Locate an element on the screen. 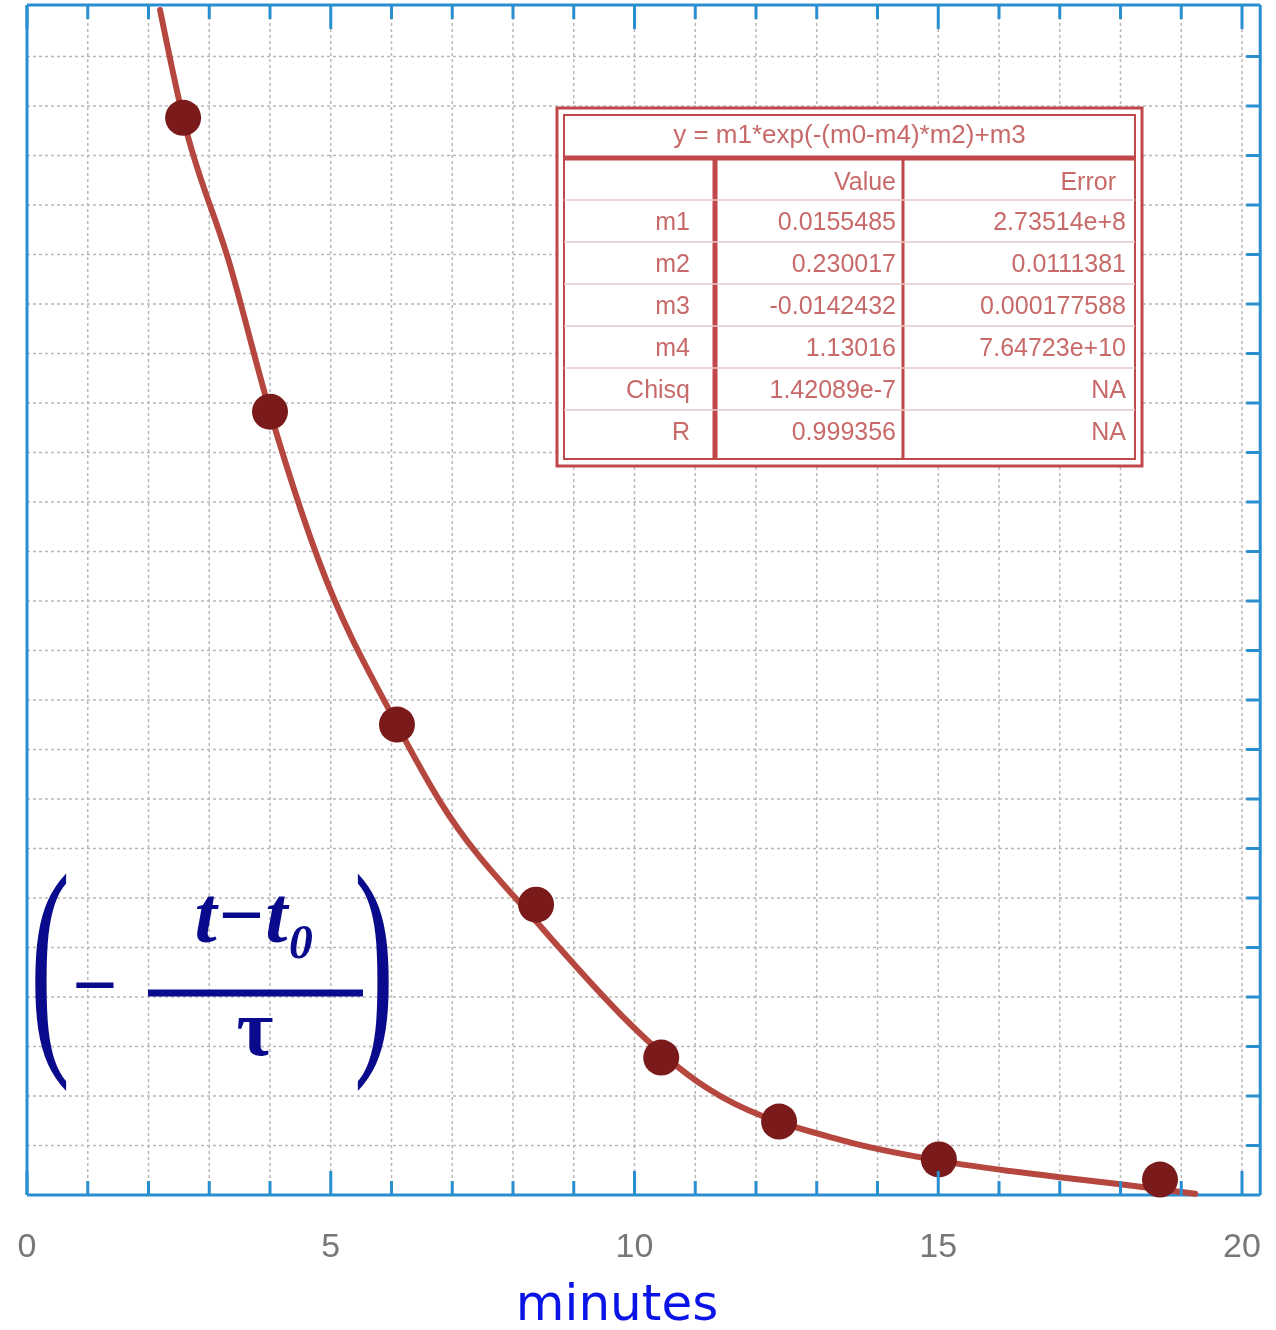 The width and height of the screenshot is (1276, 1330). annotation: y = m1*exp(-(m0-m4)*m2)+m3 is located at coordinates (849, 134).